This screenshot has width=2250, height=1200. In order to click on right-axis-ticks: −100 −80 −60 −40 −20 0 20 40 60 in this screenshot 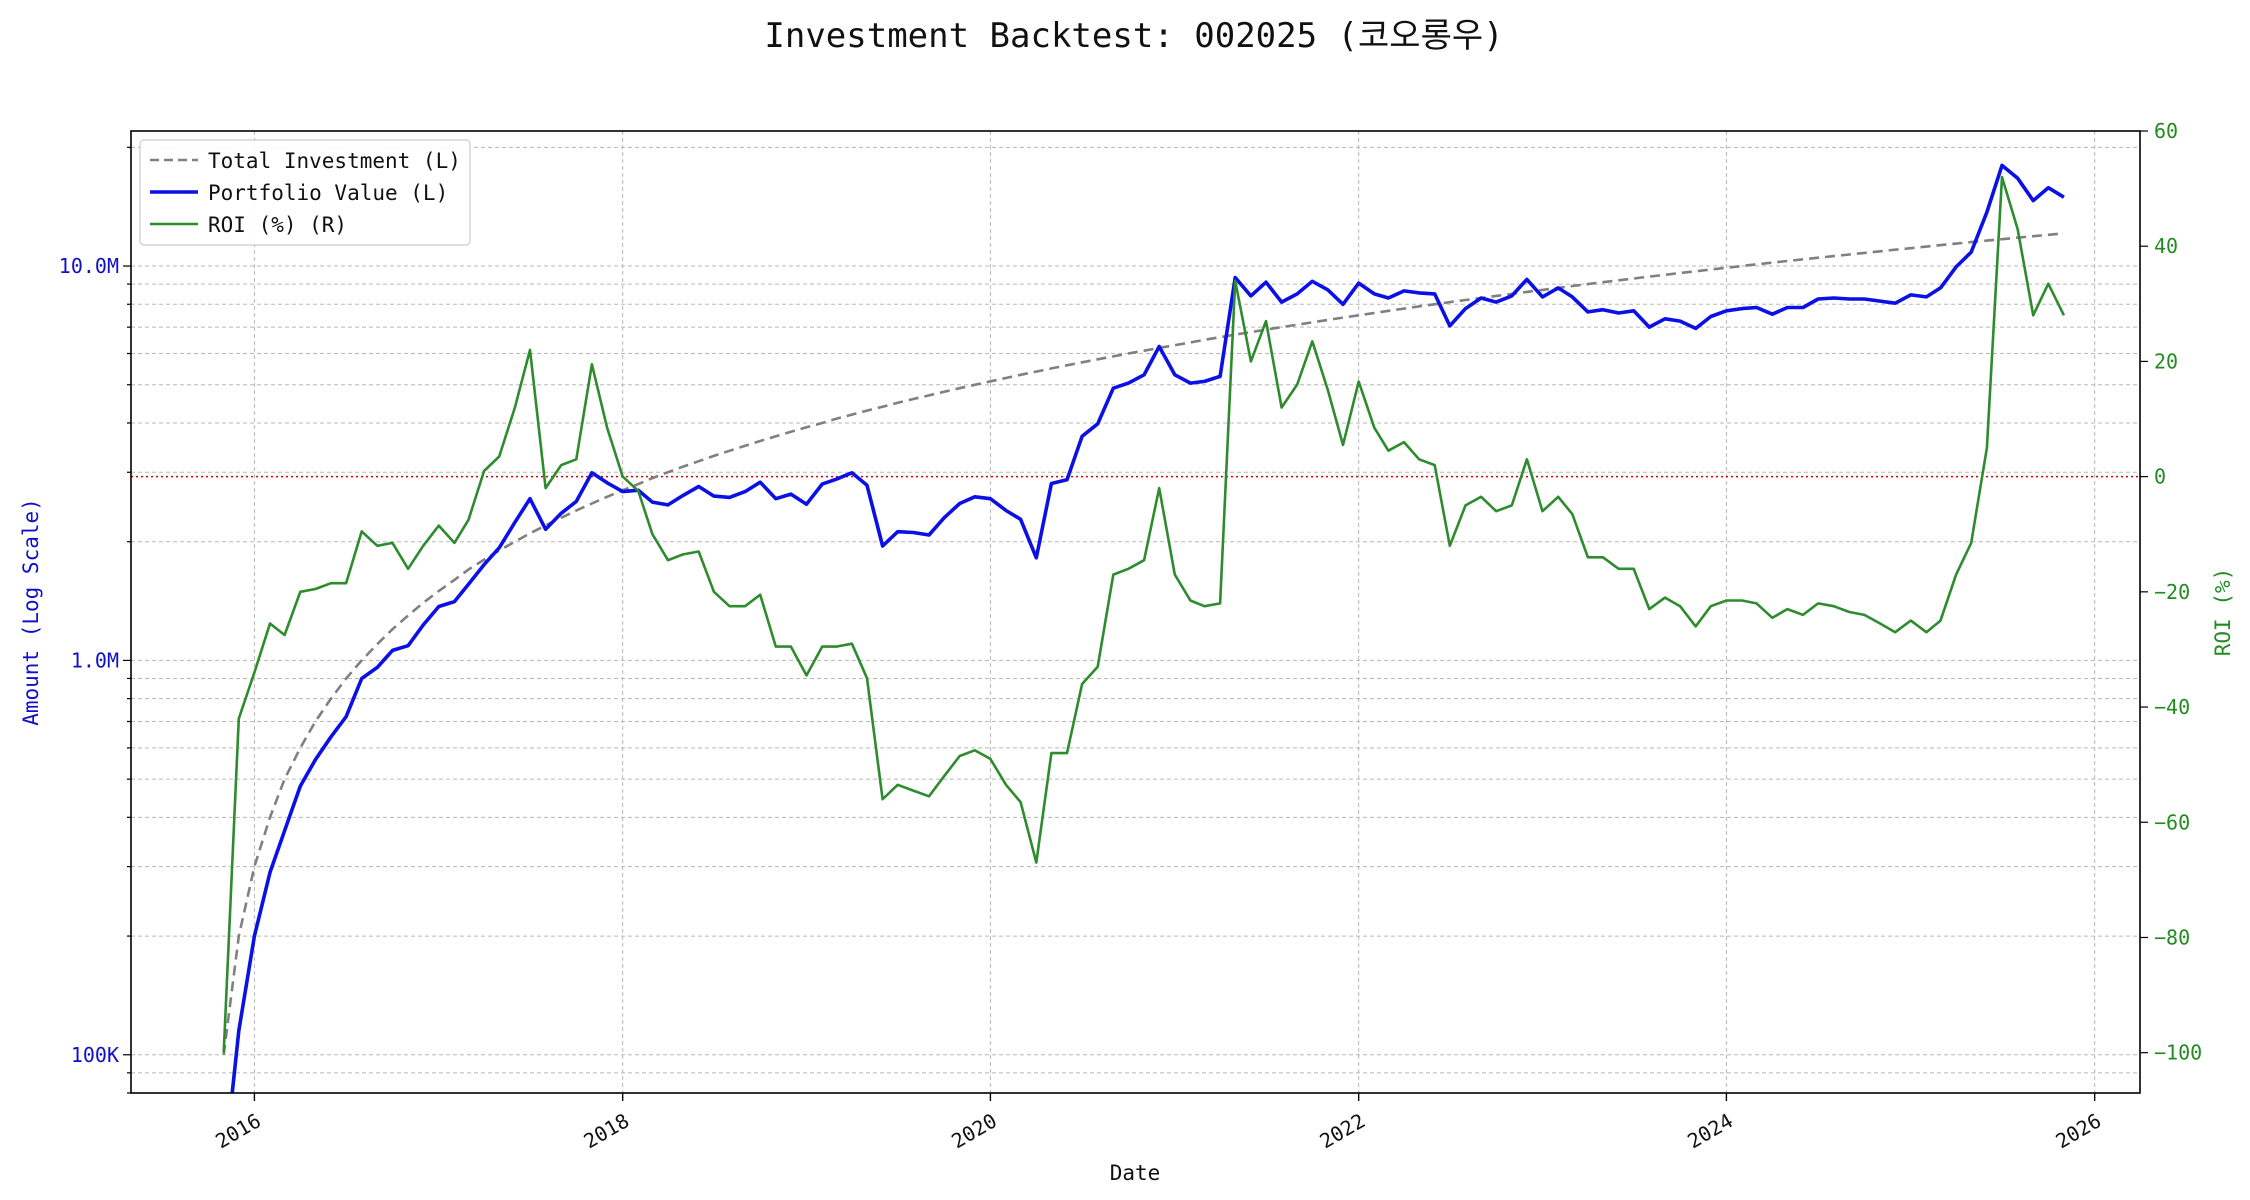, I will do `click(2171, 592)`.